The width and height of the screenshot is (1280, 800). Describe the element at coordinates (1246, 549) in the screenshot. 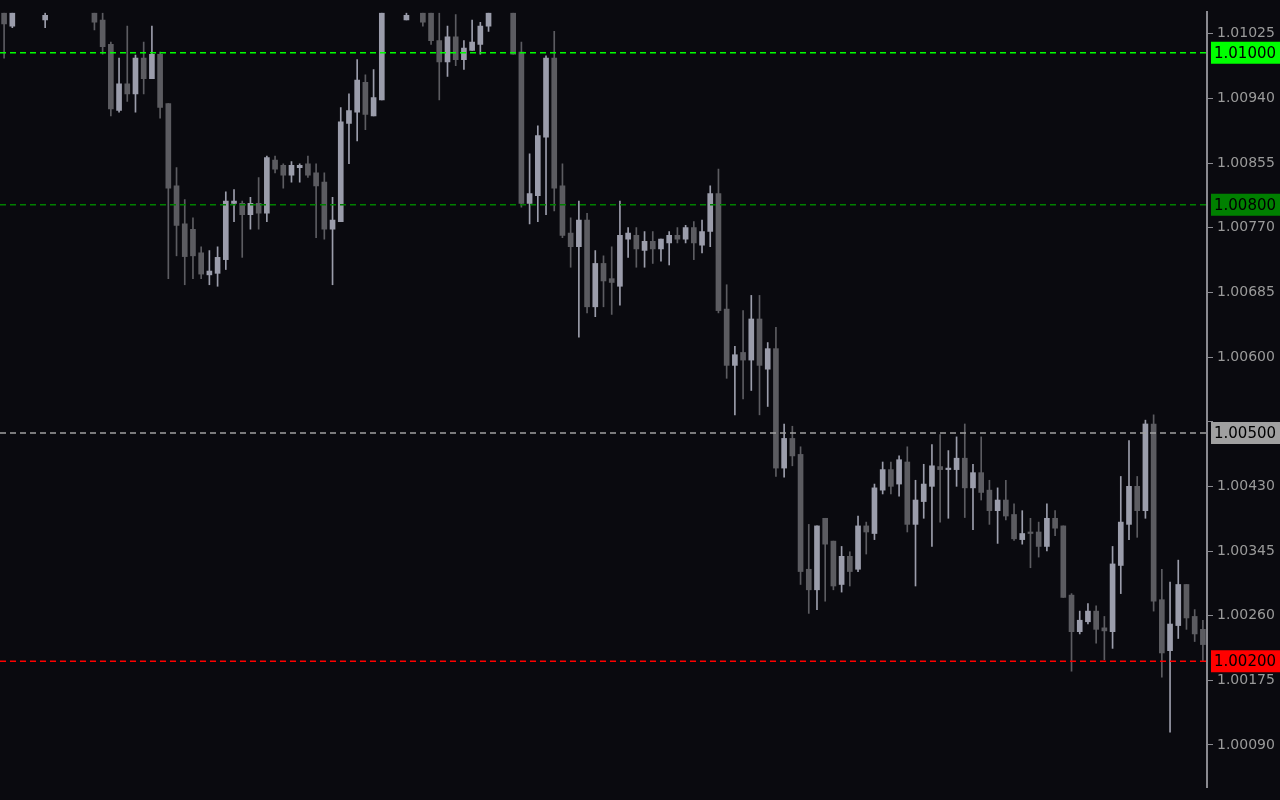

I see `y-tick-label: 1.00345` at that location.